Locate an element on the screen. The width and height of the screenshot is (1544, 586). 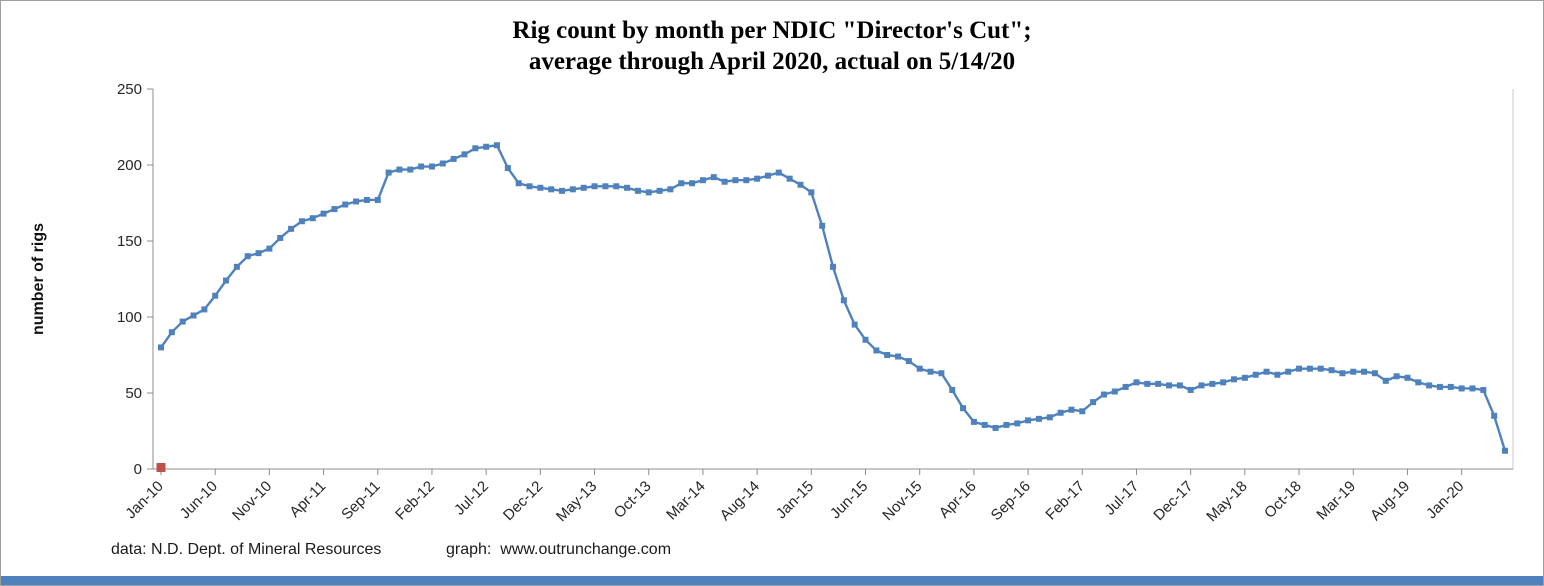
x-tick-label: Jun-10 is located at coordinates (199, 500).